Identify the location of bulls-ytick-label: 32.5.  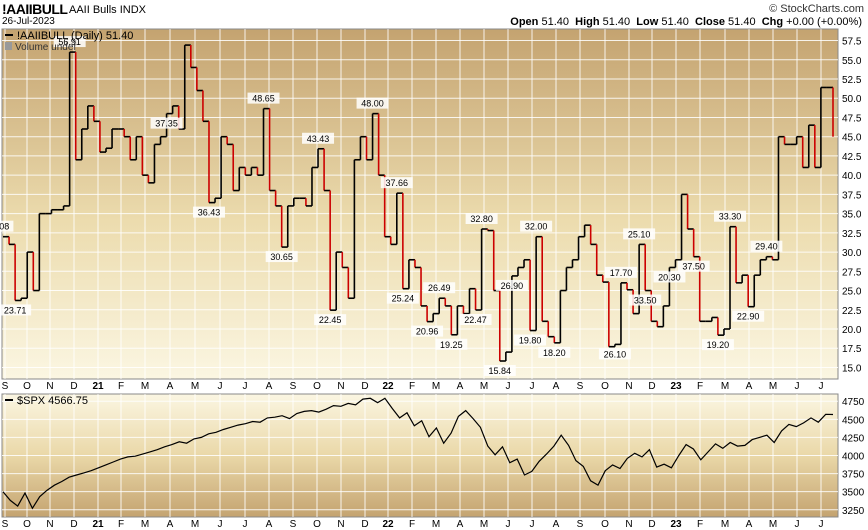
(852, 234).